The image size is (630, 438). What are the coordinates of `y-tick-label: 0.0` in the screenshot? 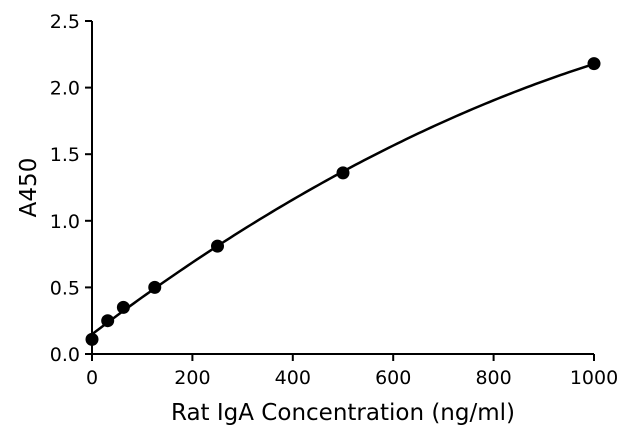 It's located at (65, 355).